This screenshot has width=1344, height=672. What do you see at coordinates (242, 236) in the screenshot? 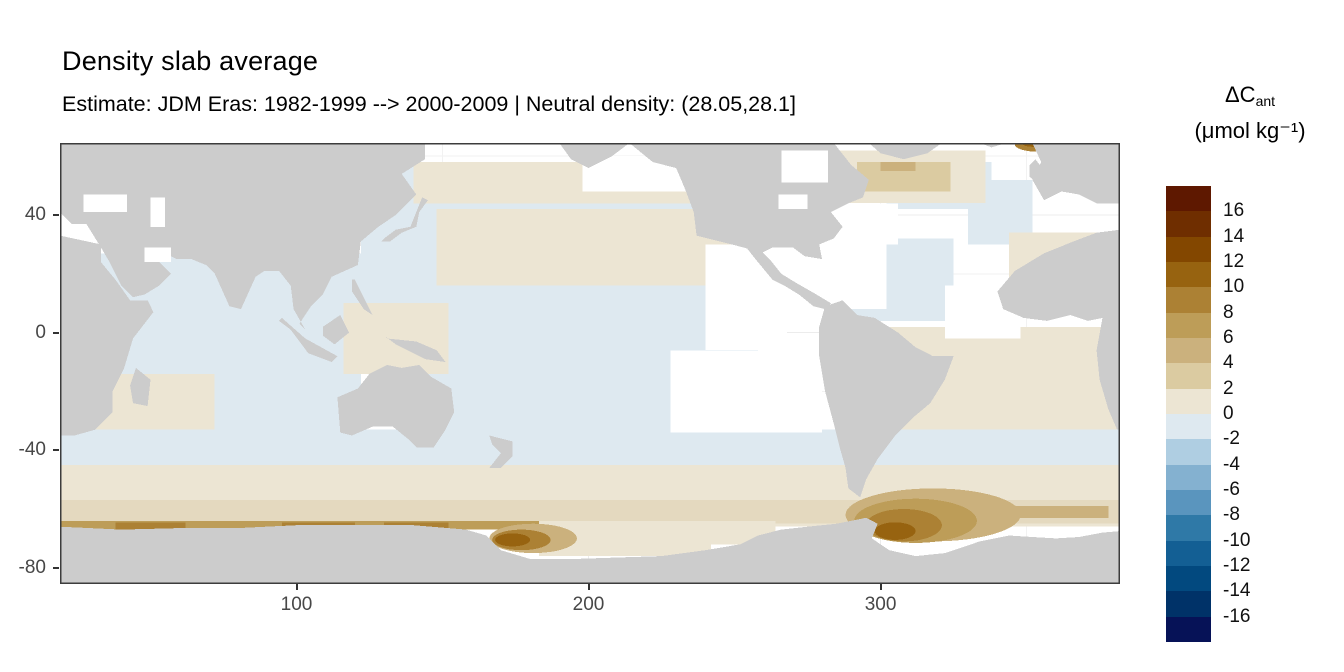
I see `land-eurasia` at bounding box center [242, 236].